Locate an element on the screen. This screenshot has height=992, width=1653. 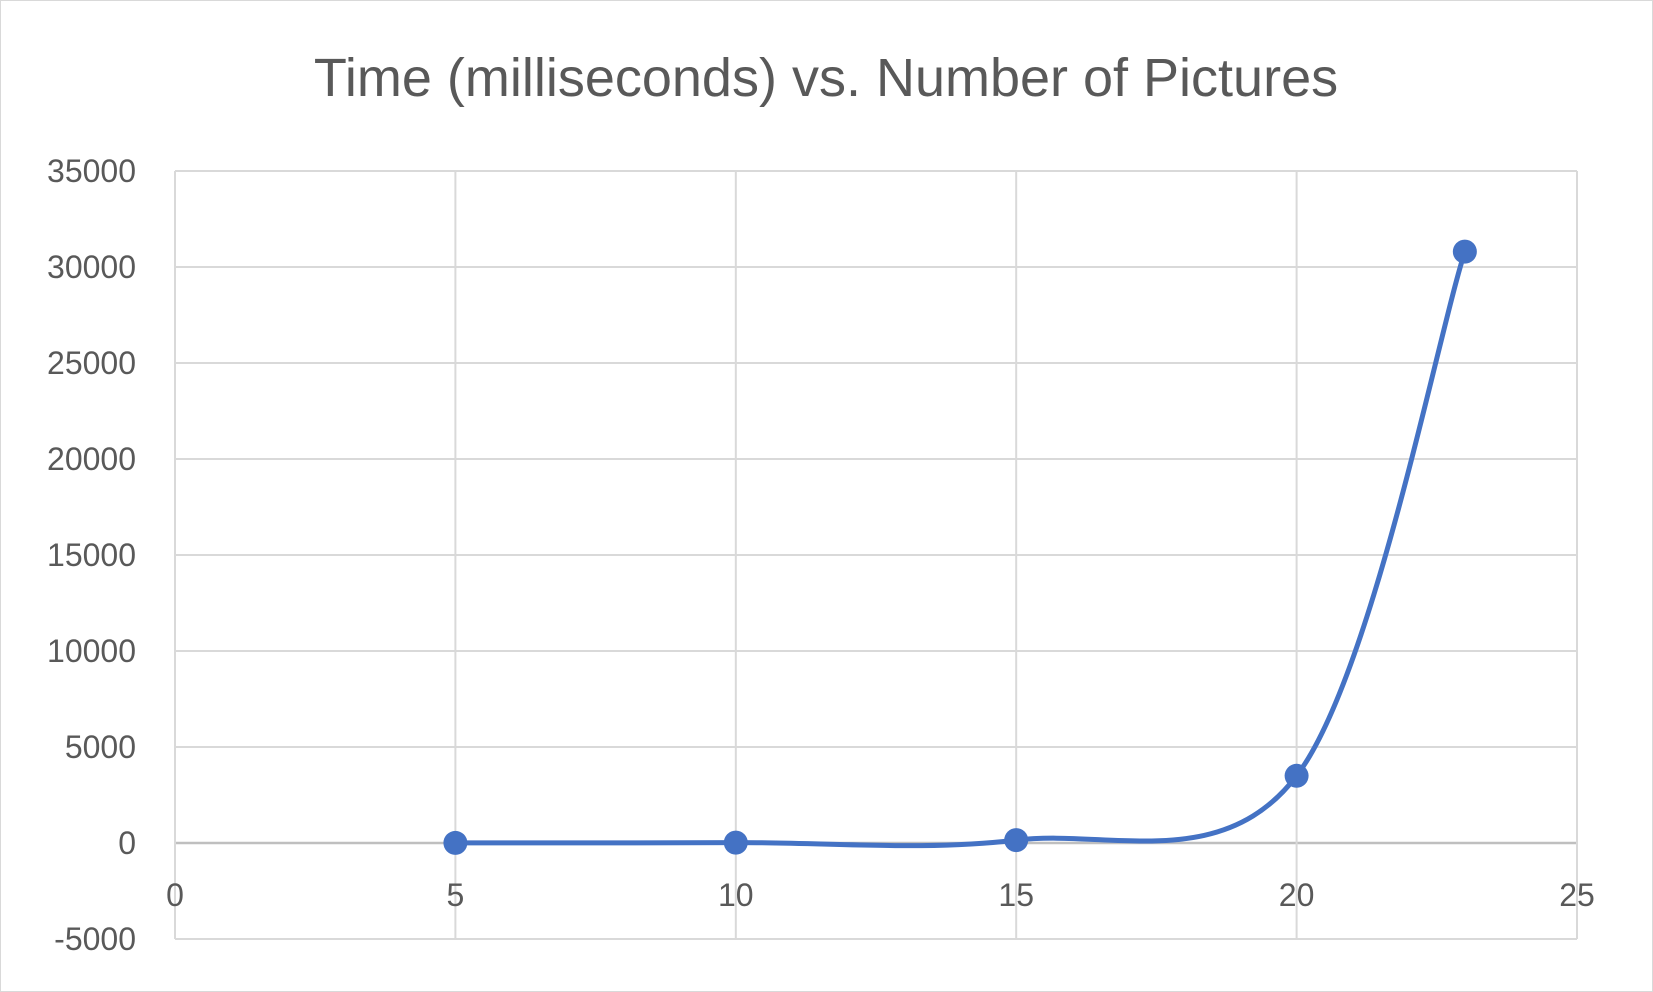
y-tick-label: 15000 is located at coordinates (91, 555).